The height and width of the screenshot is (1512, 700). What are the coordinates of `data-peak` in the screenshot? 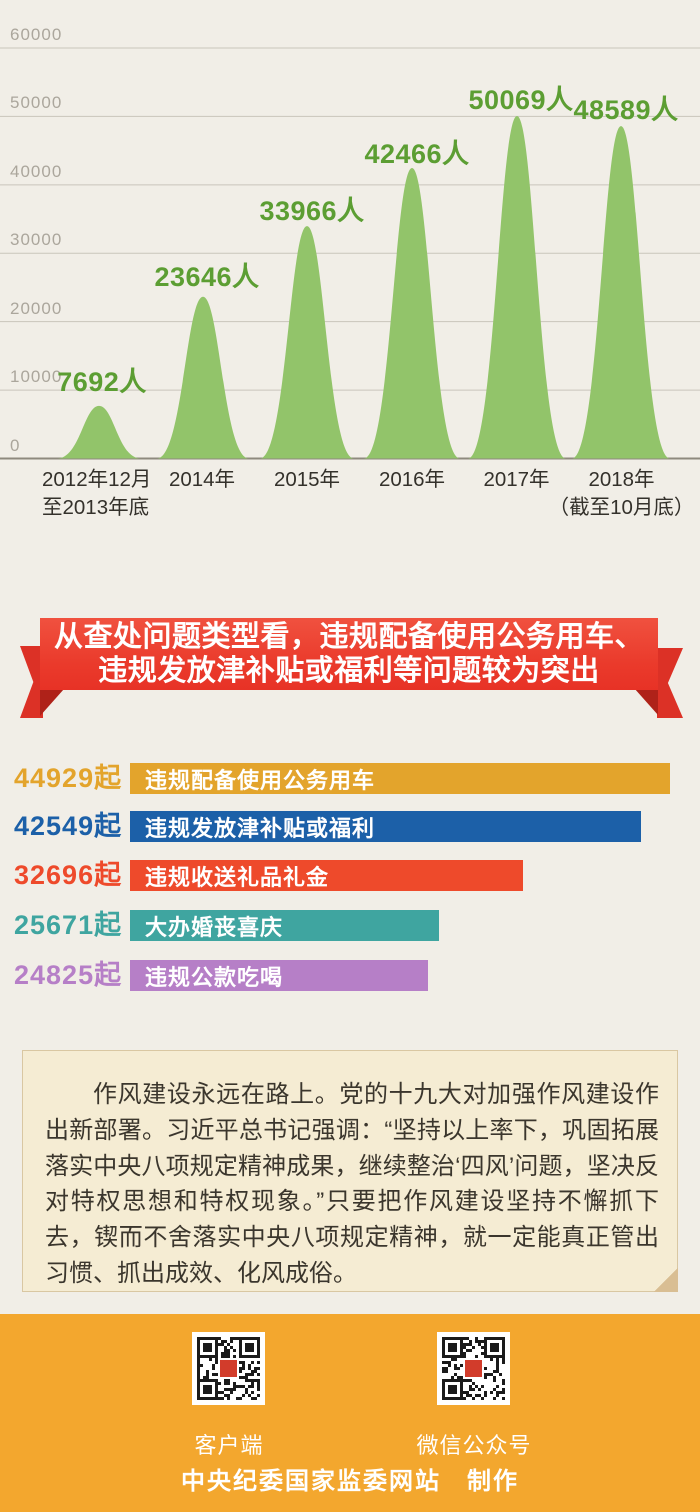 It's located at (99, 432).